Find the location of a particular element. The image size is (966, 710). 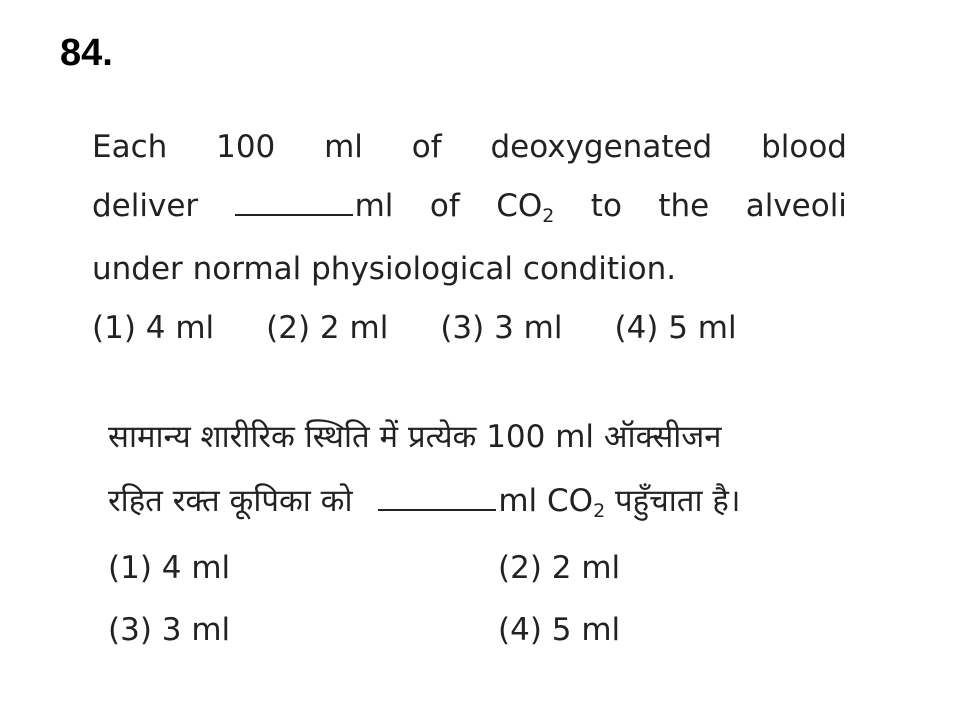

co-text: CO is located at coordinates (519, 206).